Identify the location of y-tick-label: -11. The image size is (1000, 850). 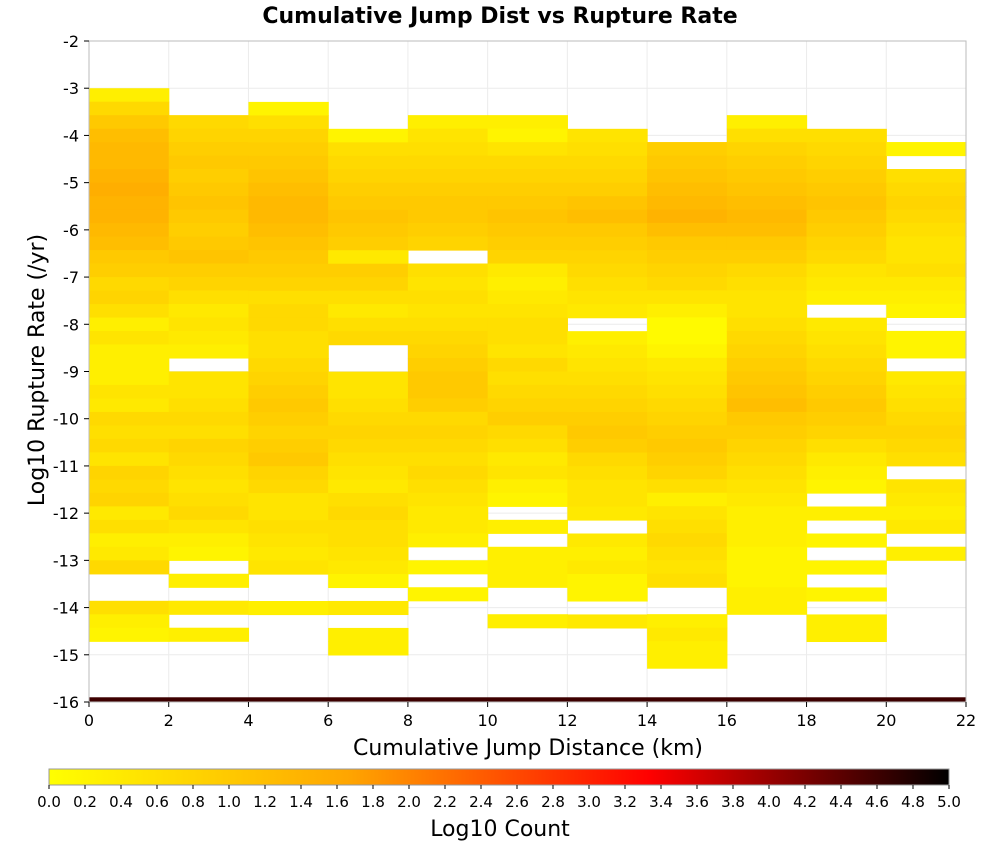
(66, 466).